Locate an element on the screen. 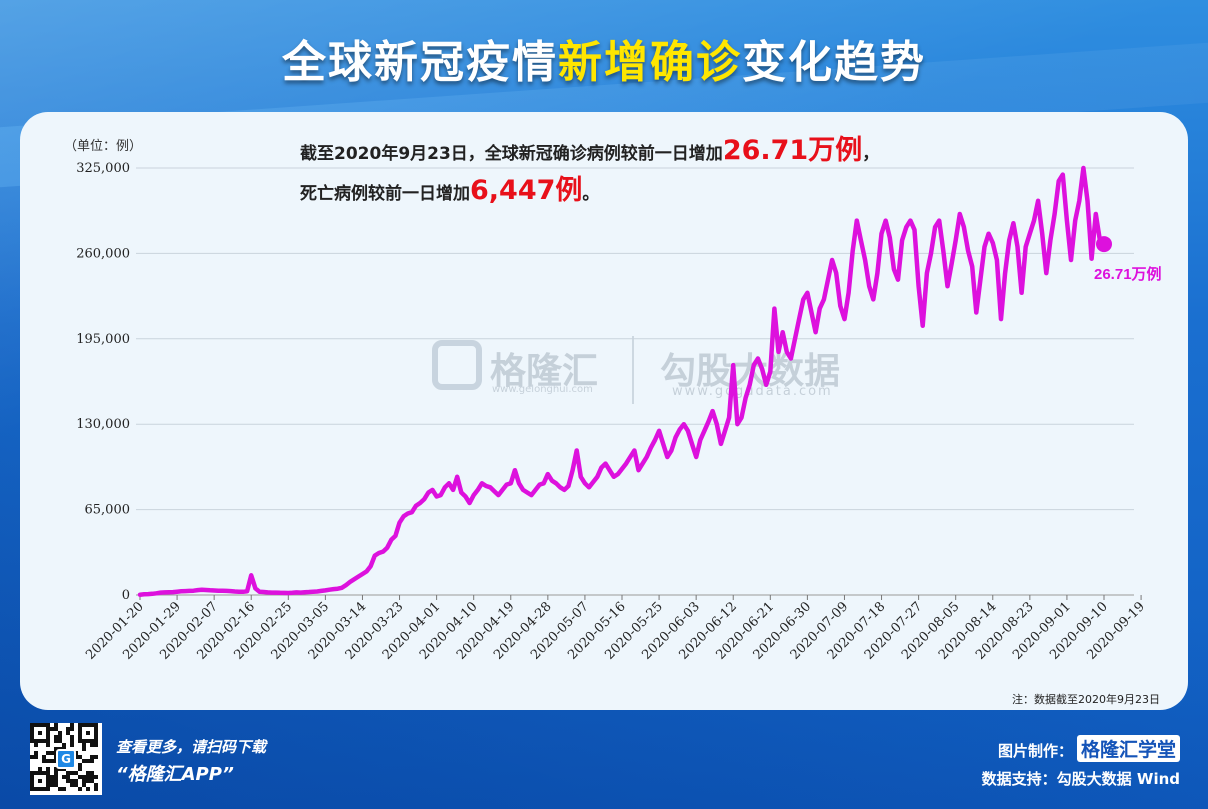 This screenshot has width=1208, height=809. end-point is located at coordinates (1104, 244).